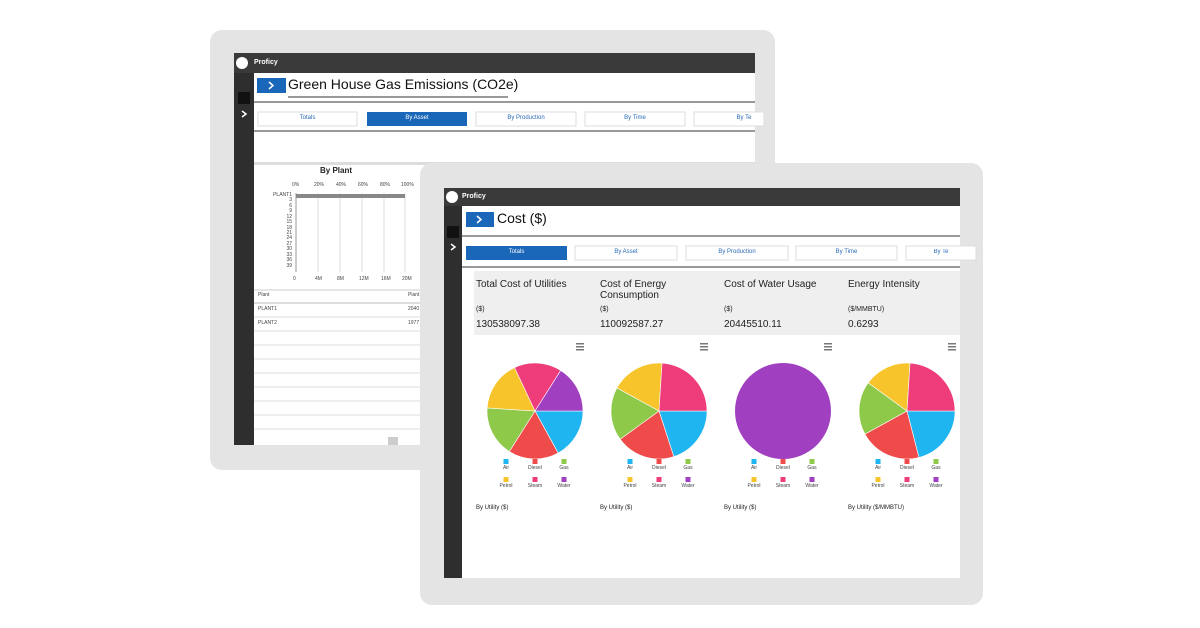 This screenshot has height=628, width=1200. Describe the element at coordinates (289, 265) in the screenshot. I see `row-label: 39` at that location.